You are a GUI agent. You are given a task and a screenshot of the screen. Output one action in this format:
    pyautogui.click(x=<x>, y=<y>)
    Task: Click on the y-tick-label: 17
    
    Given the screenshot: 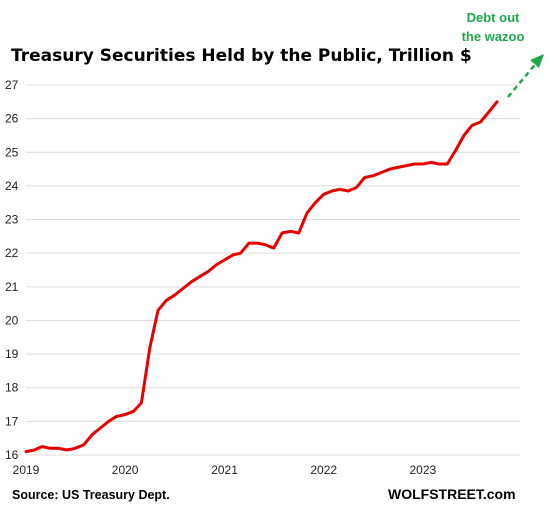 What is the action you would take?
    pyautogui.click(x=12, y=421)
    